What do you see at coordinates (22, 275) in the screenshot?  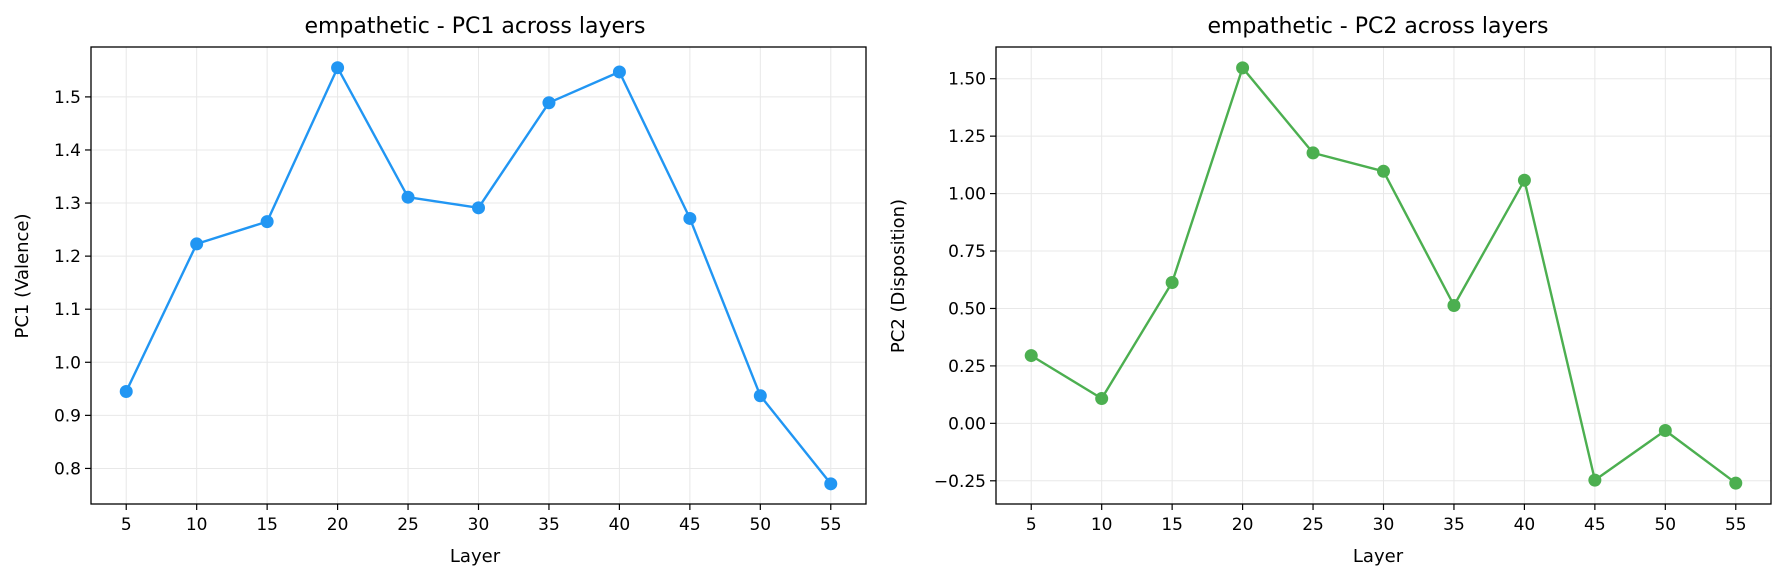 I see `y-axis-label: PC1 (Valence)` at bounding box center [22, 275].